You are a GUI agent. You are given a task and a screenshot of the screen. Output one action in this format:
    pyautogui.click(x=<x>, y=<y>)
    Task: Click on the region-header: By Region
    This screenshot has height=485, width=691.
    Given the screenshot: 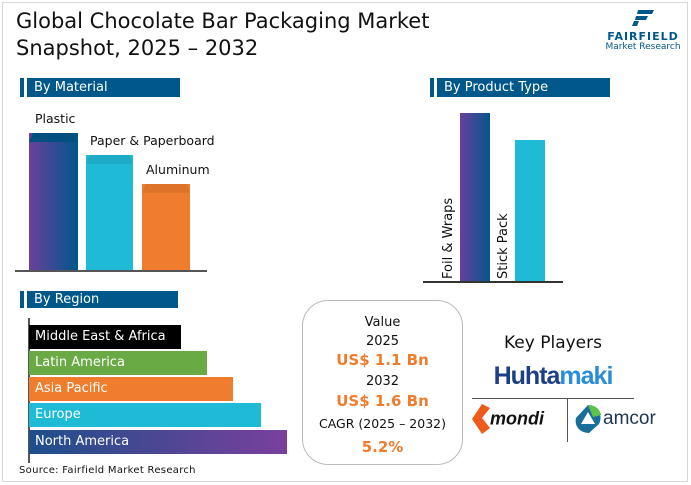 What is the action you would take?
    pyautogui.click(x=99, y=300)
    